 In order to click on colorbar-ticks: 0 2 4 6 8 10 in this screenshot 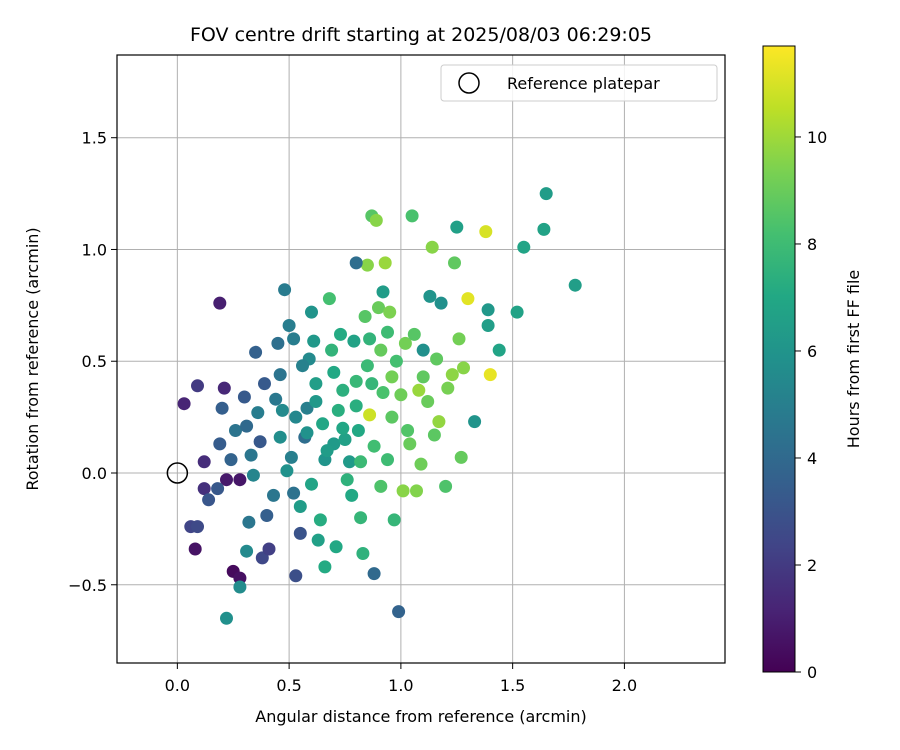, I will do `click(811, 405)`.